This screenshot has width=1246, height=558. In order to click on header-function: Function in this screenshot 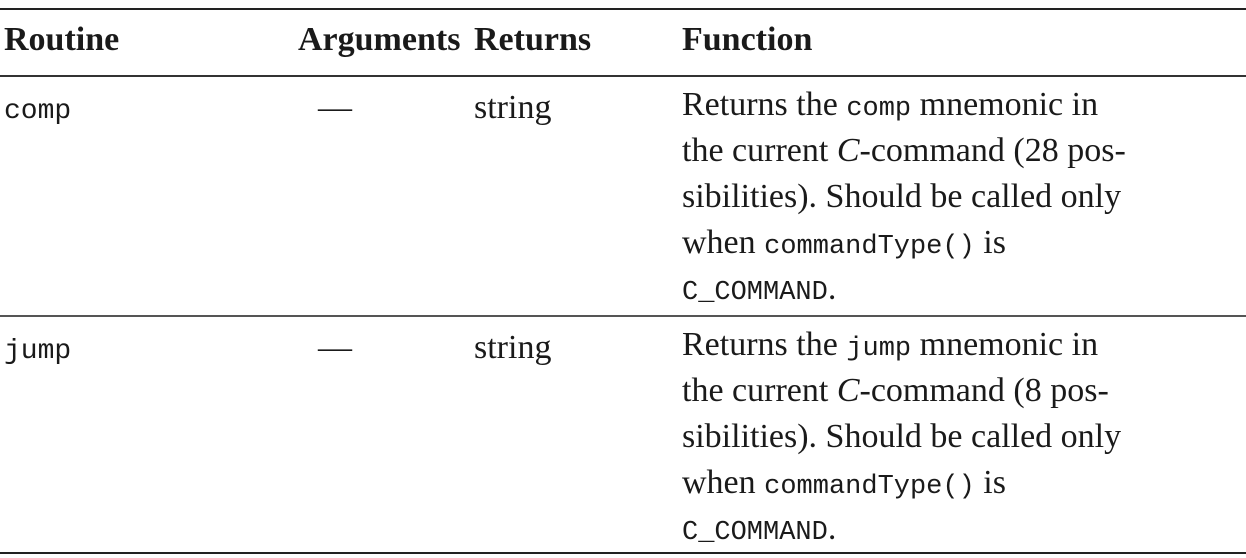, I will do `click(747, 39)`.